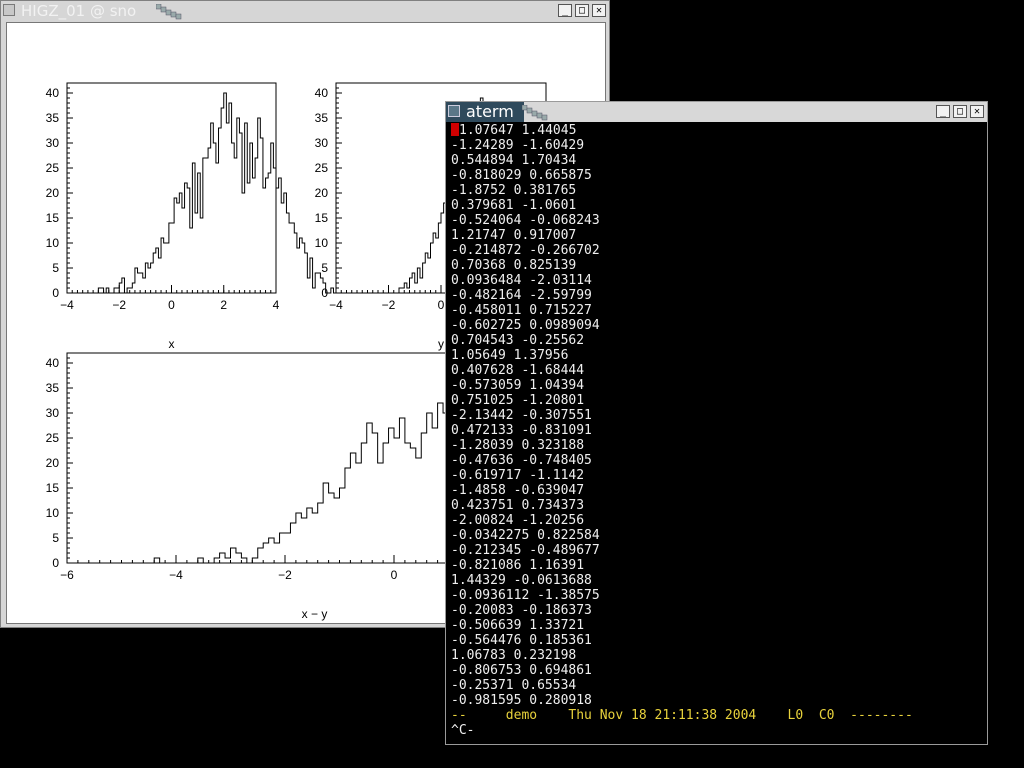 Image resolution: width=1024 pixels, height=768 pixels. Describe the element at coordinates (716, 445) in the screenshot. I see `terminal-line: -1.28039 0.323188` at that location.